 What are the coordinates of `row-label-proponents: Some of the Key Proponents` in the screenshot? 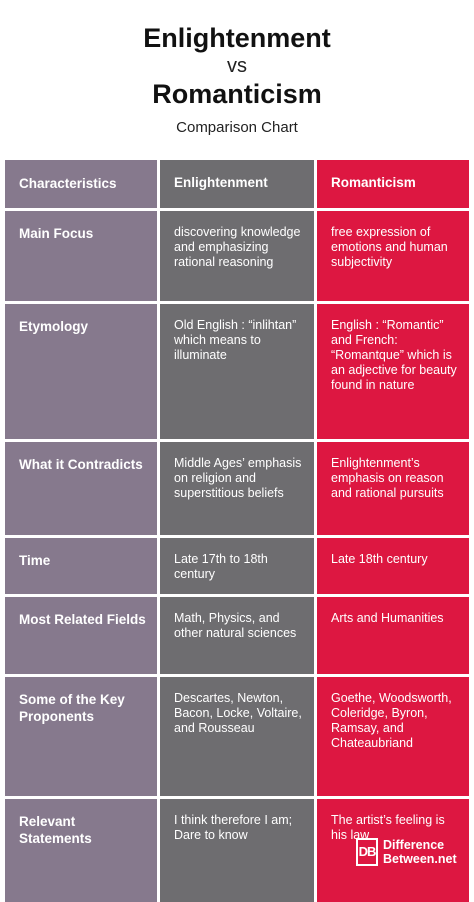 It's located at (81, 736).